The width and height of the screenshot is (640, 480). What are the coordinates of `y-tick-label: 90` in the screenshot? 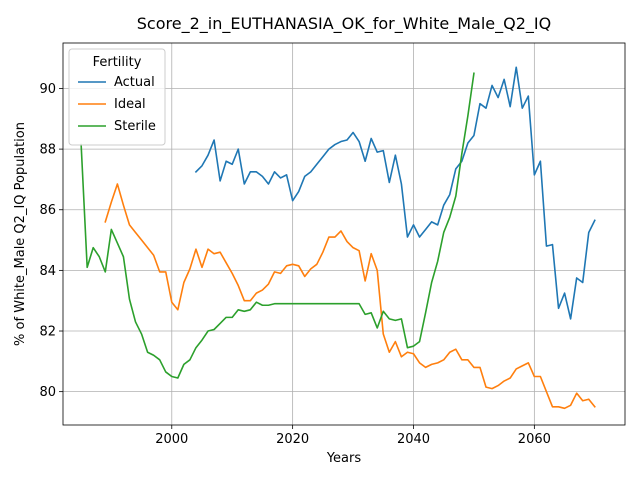 It's located at (47, 89).